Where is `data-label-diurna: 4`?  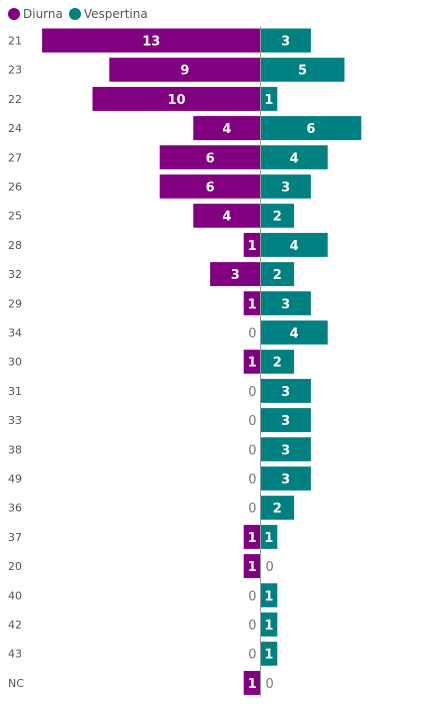
data-label-diurna: 4 is located at coordinates (226, 217).